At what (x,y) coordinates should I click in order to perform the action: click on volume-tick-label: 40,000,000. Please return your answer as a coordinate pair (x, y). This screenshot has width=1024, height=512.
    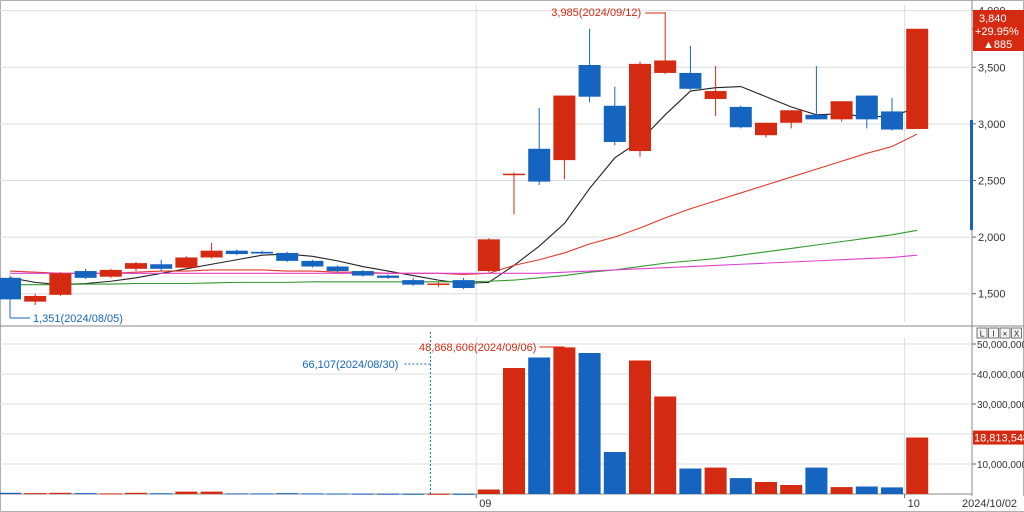
    Looking at the image, I should click on (1000, 375).